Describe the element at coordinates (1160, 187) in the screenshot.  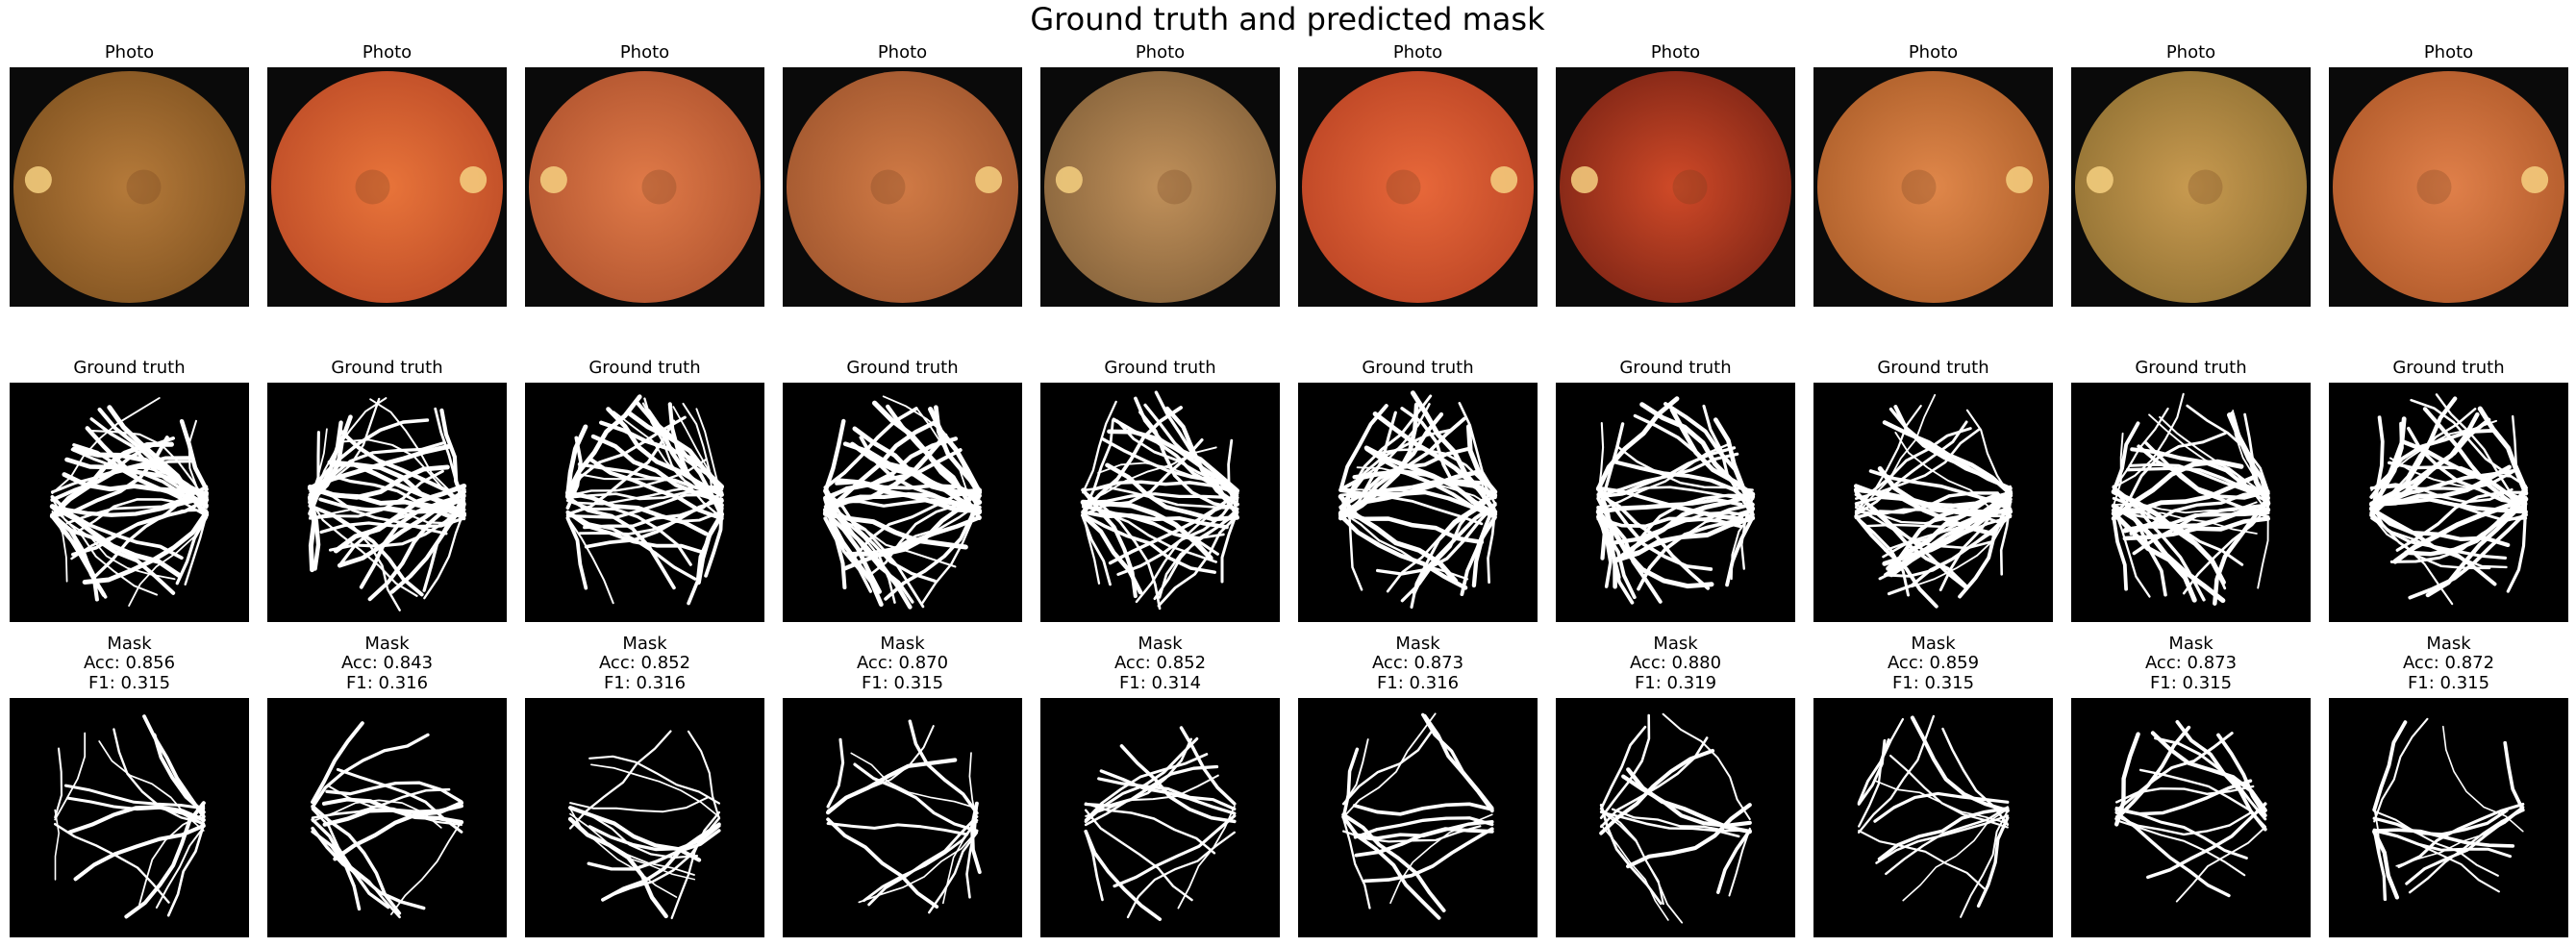
I see `fundus` at that location.